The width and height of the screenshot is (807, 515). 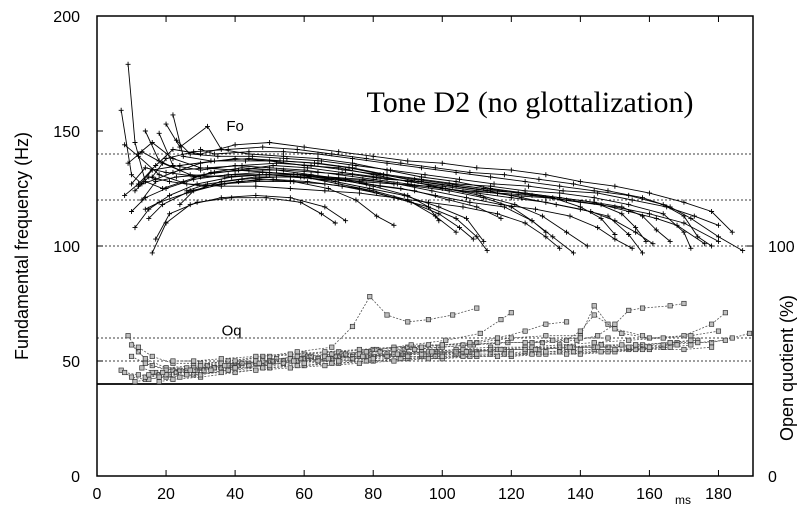 What do you see at coordinates (649, 494) in the screenshot?
I see `x-tick-label: 160` at bounding box center [649, 494].